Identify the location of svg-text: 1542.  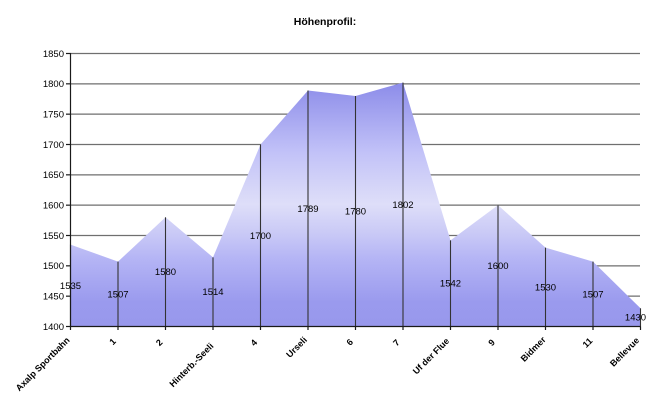
(450, 284).